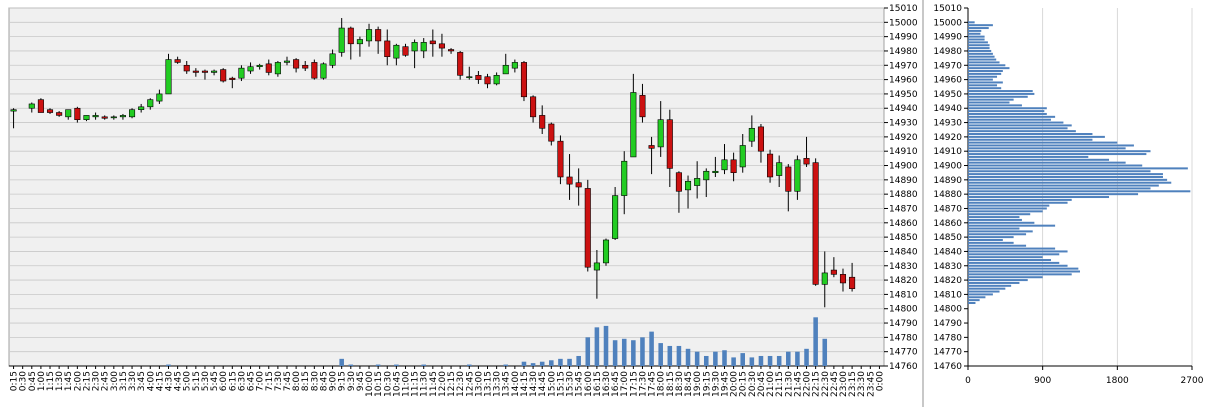 The width and height of the screenshot is (1211, 407). What do you see at coordinates (1192, 381) in the screenshot?
I see `profile-x-tick-label: 2700` at bounding box center [1192, 381].